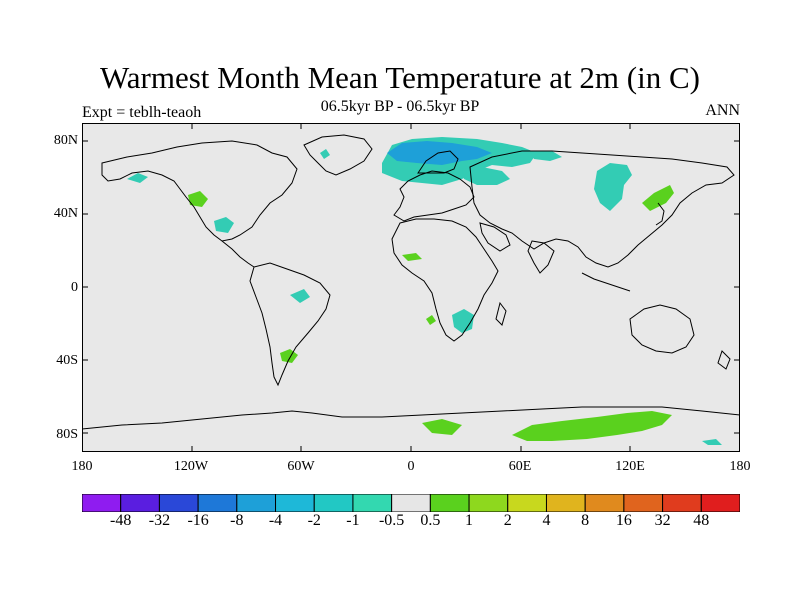 The width and height of the screenshot is (800, 600). I want to click on anomaly-region-amazon, so click(300, 296).